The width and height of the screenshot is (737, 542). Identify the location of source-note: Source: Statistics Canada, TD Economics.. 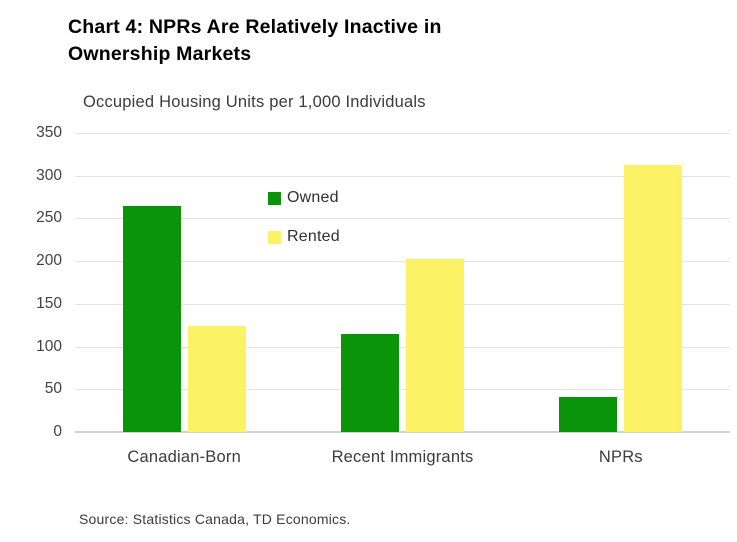
(215, 519).